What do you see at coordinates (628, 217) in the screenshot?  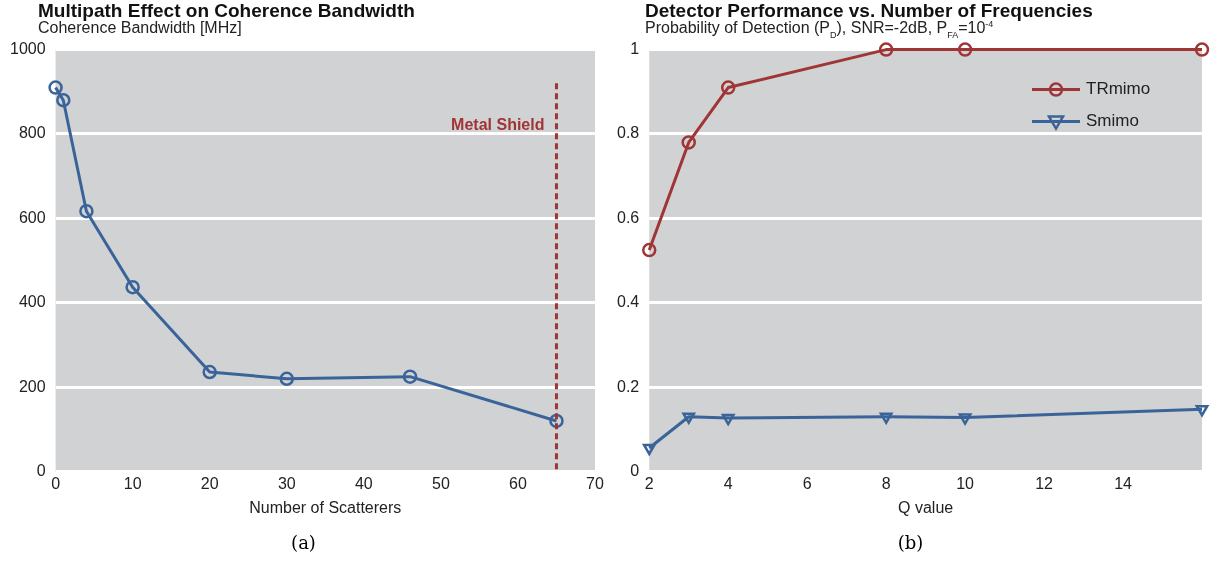 I see `y-tick-label: 0.6` at bounding box center [628, 217].